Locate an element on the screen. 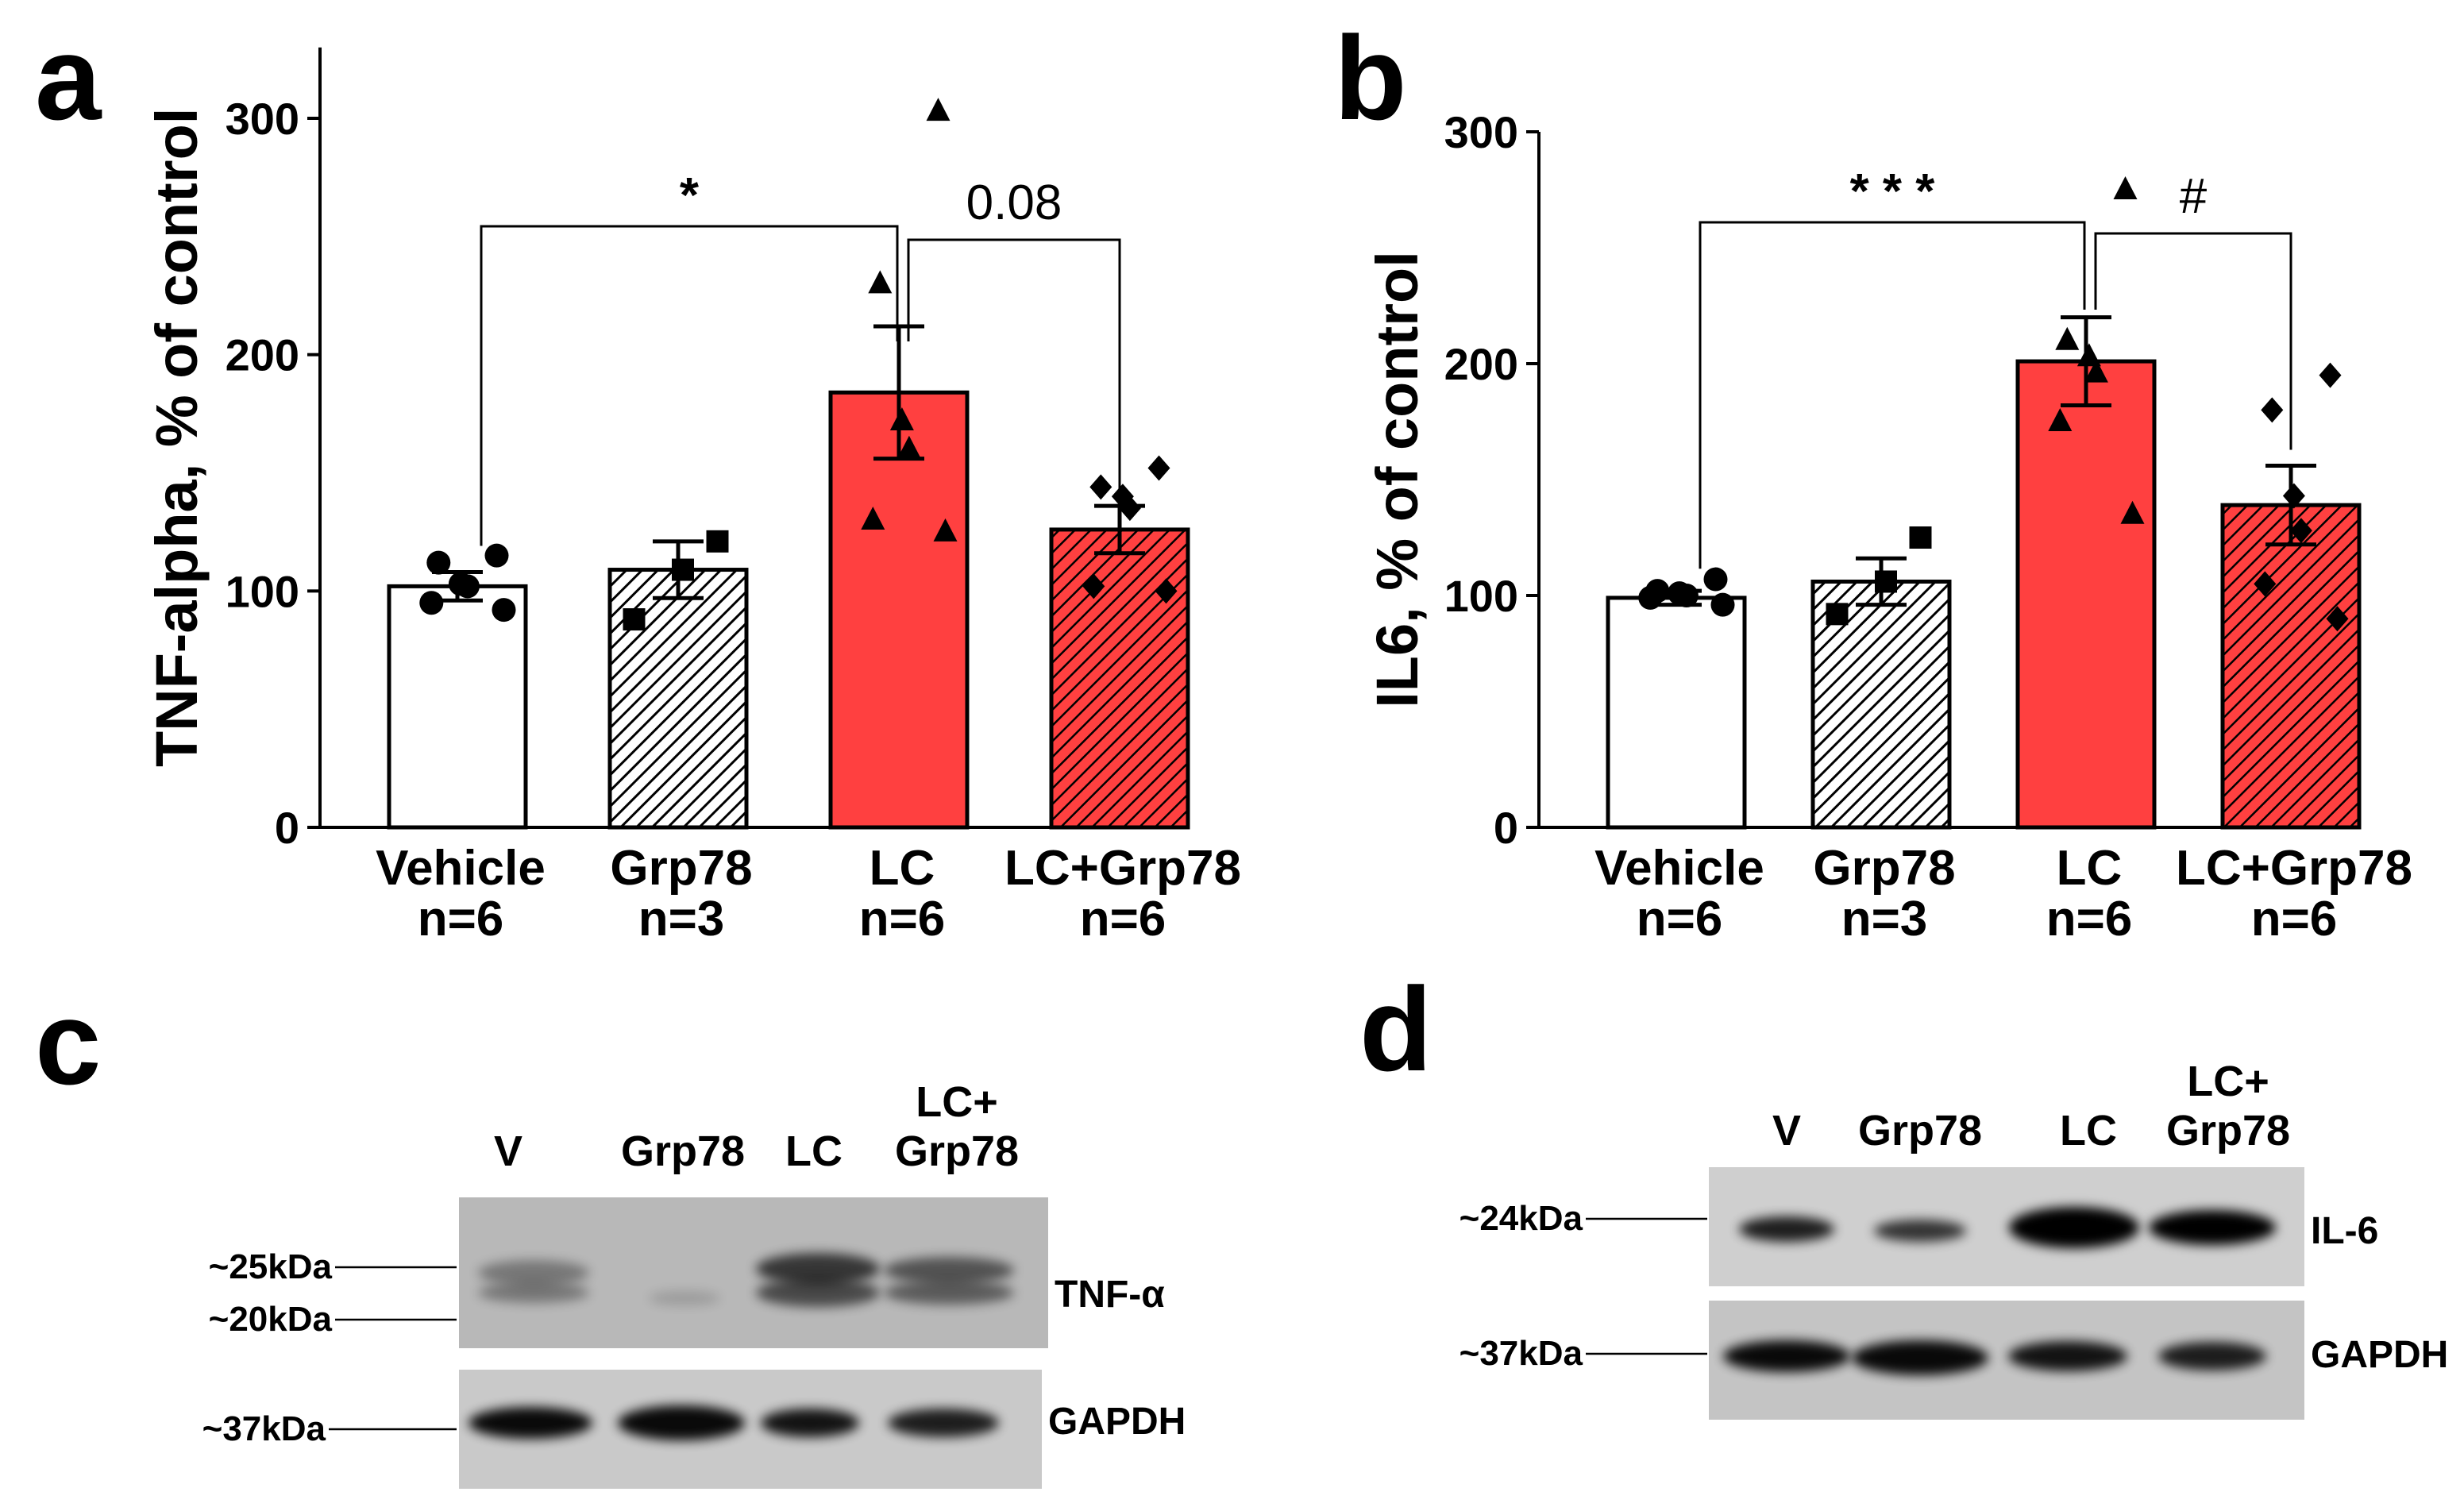  lane-label: LC is located at coordinates (2088, 1130).